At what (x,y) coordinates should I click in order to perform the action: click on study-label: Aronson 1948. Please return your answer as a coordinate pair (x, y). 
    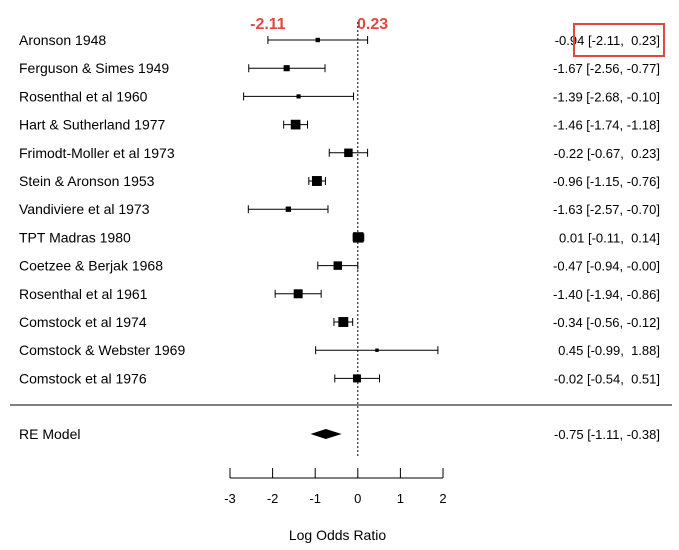
    Looking at the image, I should click on (62, 40).